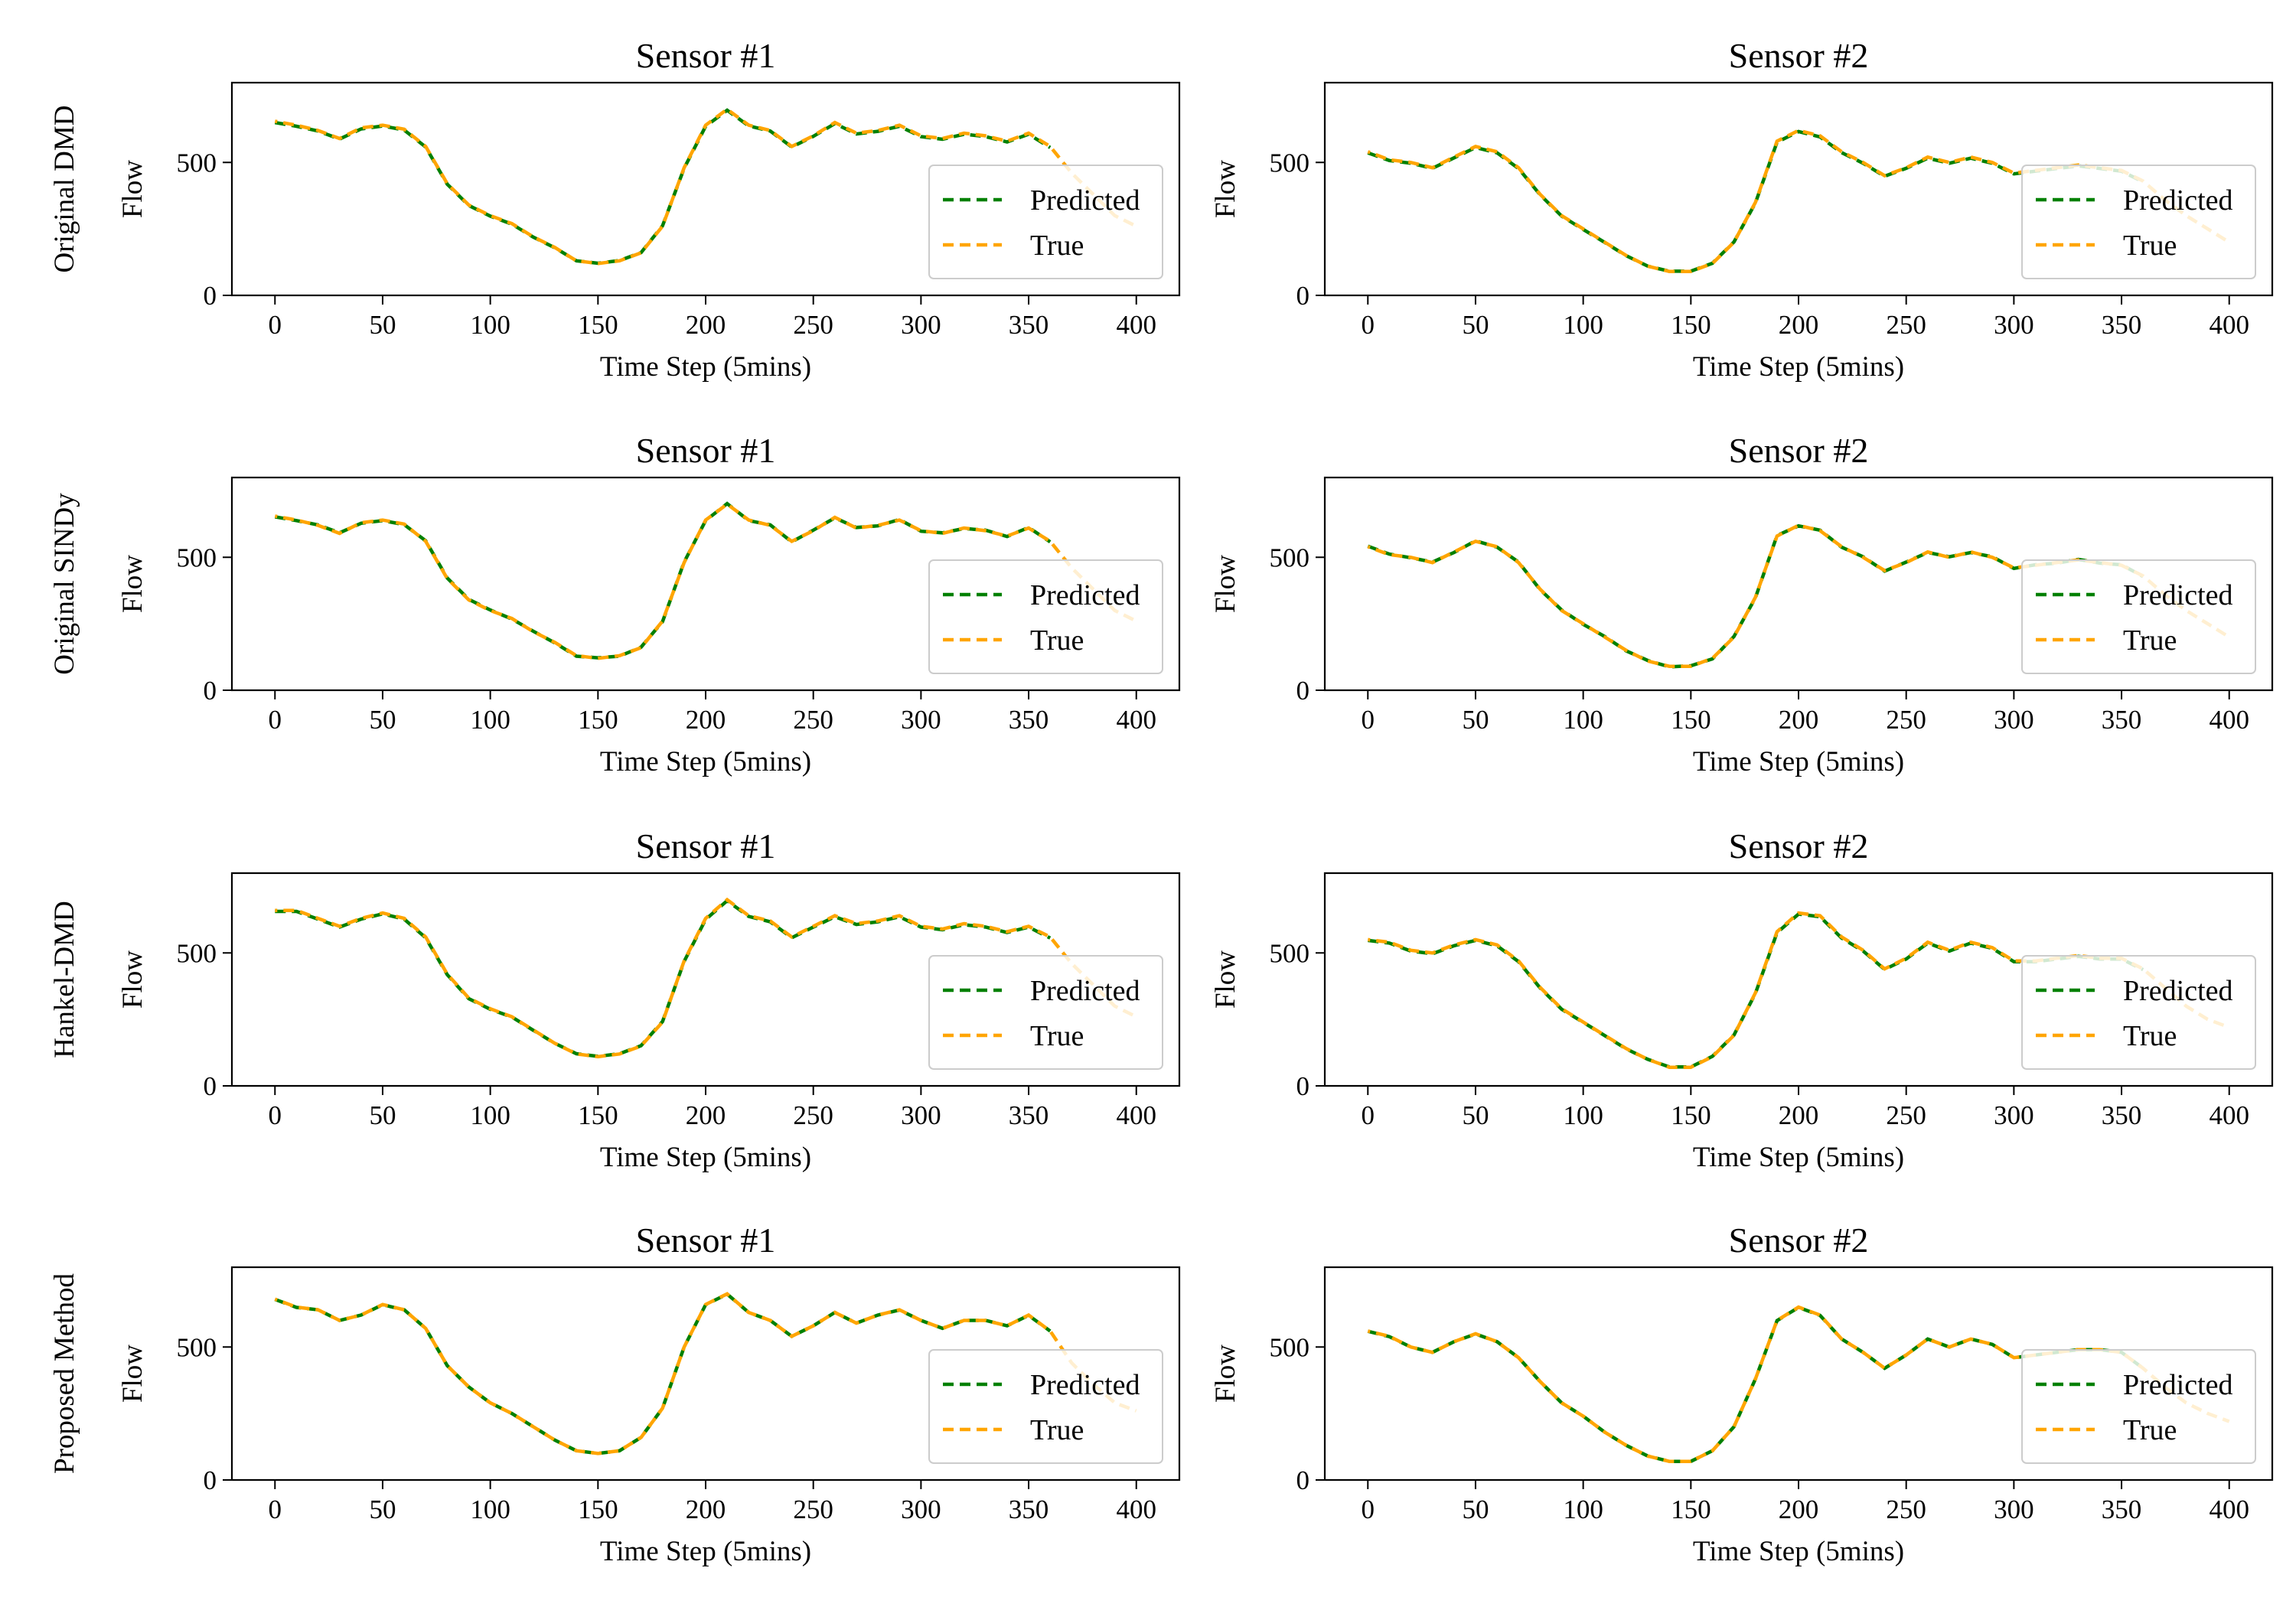 Image resolution: width=2296 pixels, height=1607 pixels. What do you see at coordinates (64, 189) in the screenshot?
I see `row-label: Original DMD` at bounding box center [64, 189].